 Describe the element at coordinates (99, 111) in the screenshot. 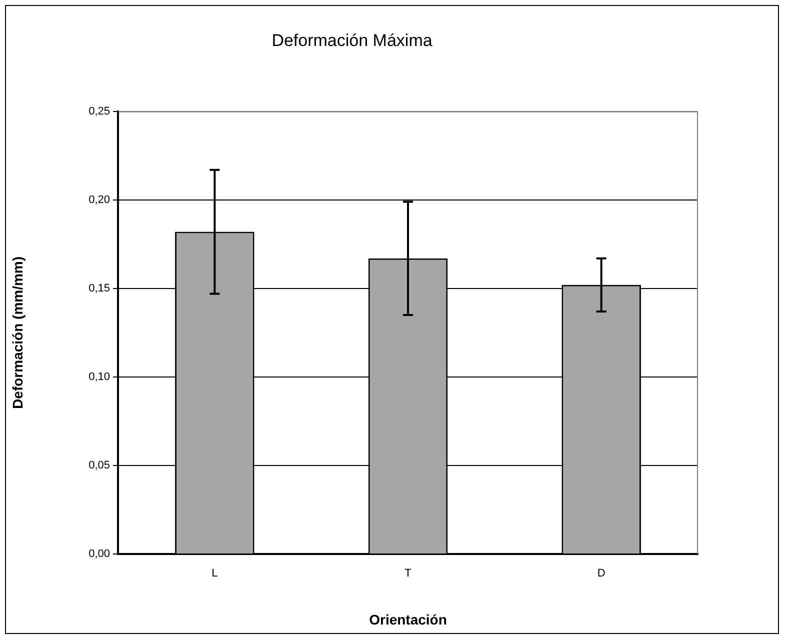

I see `y-tick-label: 0,25` at that location.